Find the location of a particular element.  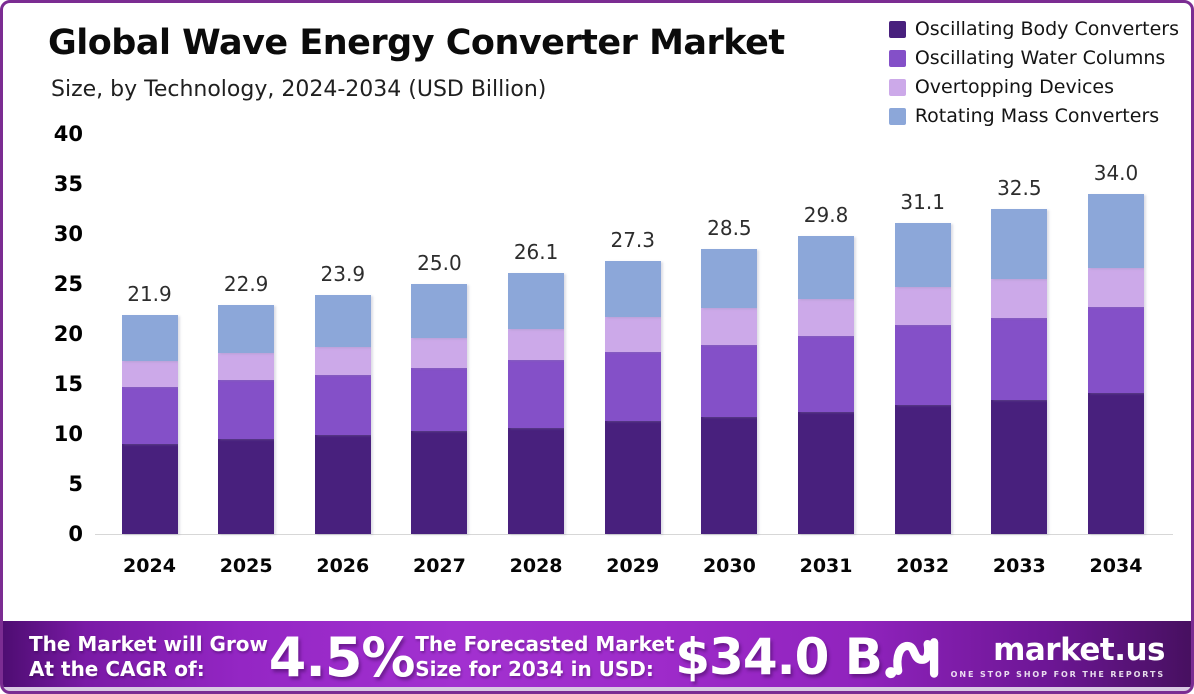

x-axis-line is located at coordinates (634, 534).